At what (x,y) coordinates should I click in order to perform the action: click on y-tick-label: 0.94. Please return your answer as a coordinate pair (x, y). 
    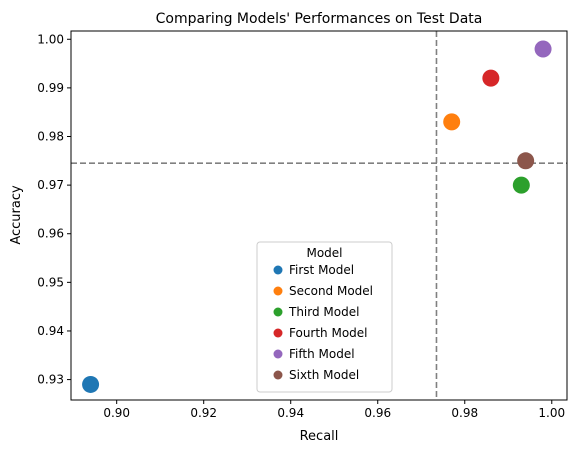
    Looking at the image, I should click on (50, 331).